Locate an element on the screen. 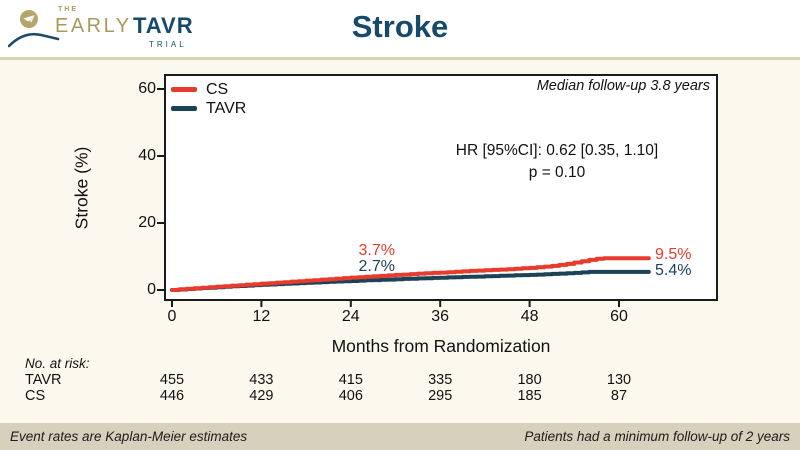 The image size is (800, 450). risk-cell: 87 is located at coordinates (619, 396).